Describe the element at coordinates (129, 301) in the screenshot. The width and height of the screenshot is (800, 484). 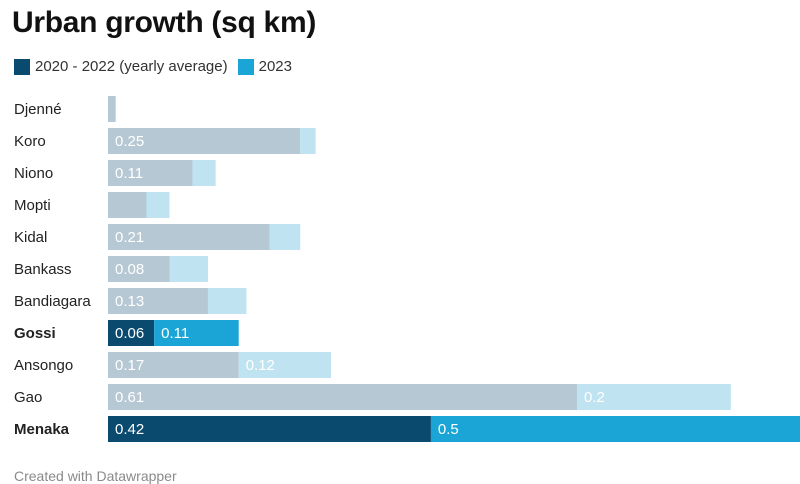
I see `value-label-bandiagara-series-1: 0.13` at that location.